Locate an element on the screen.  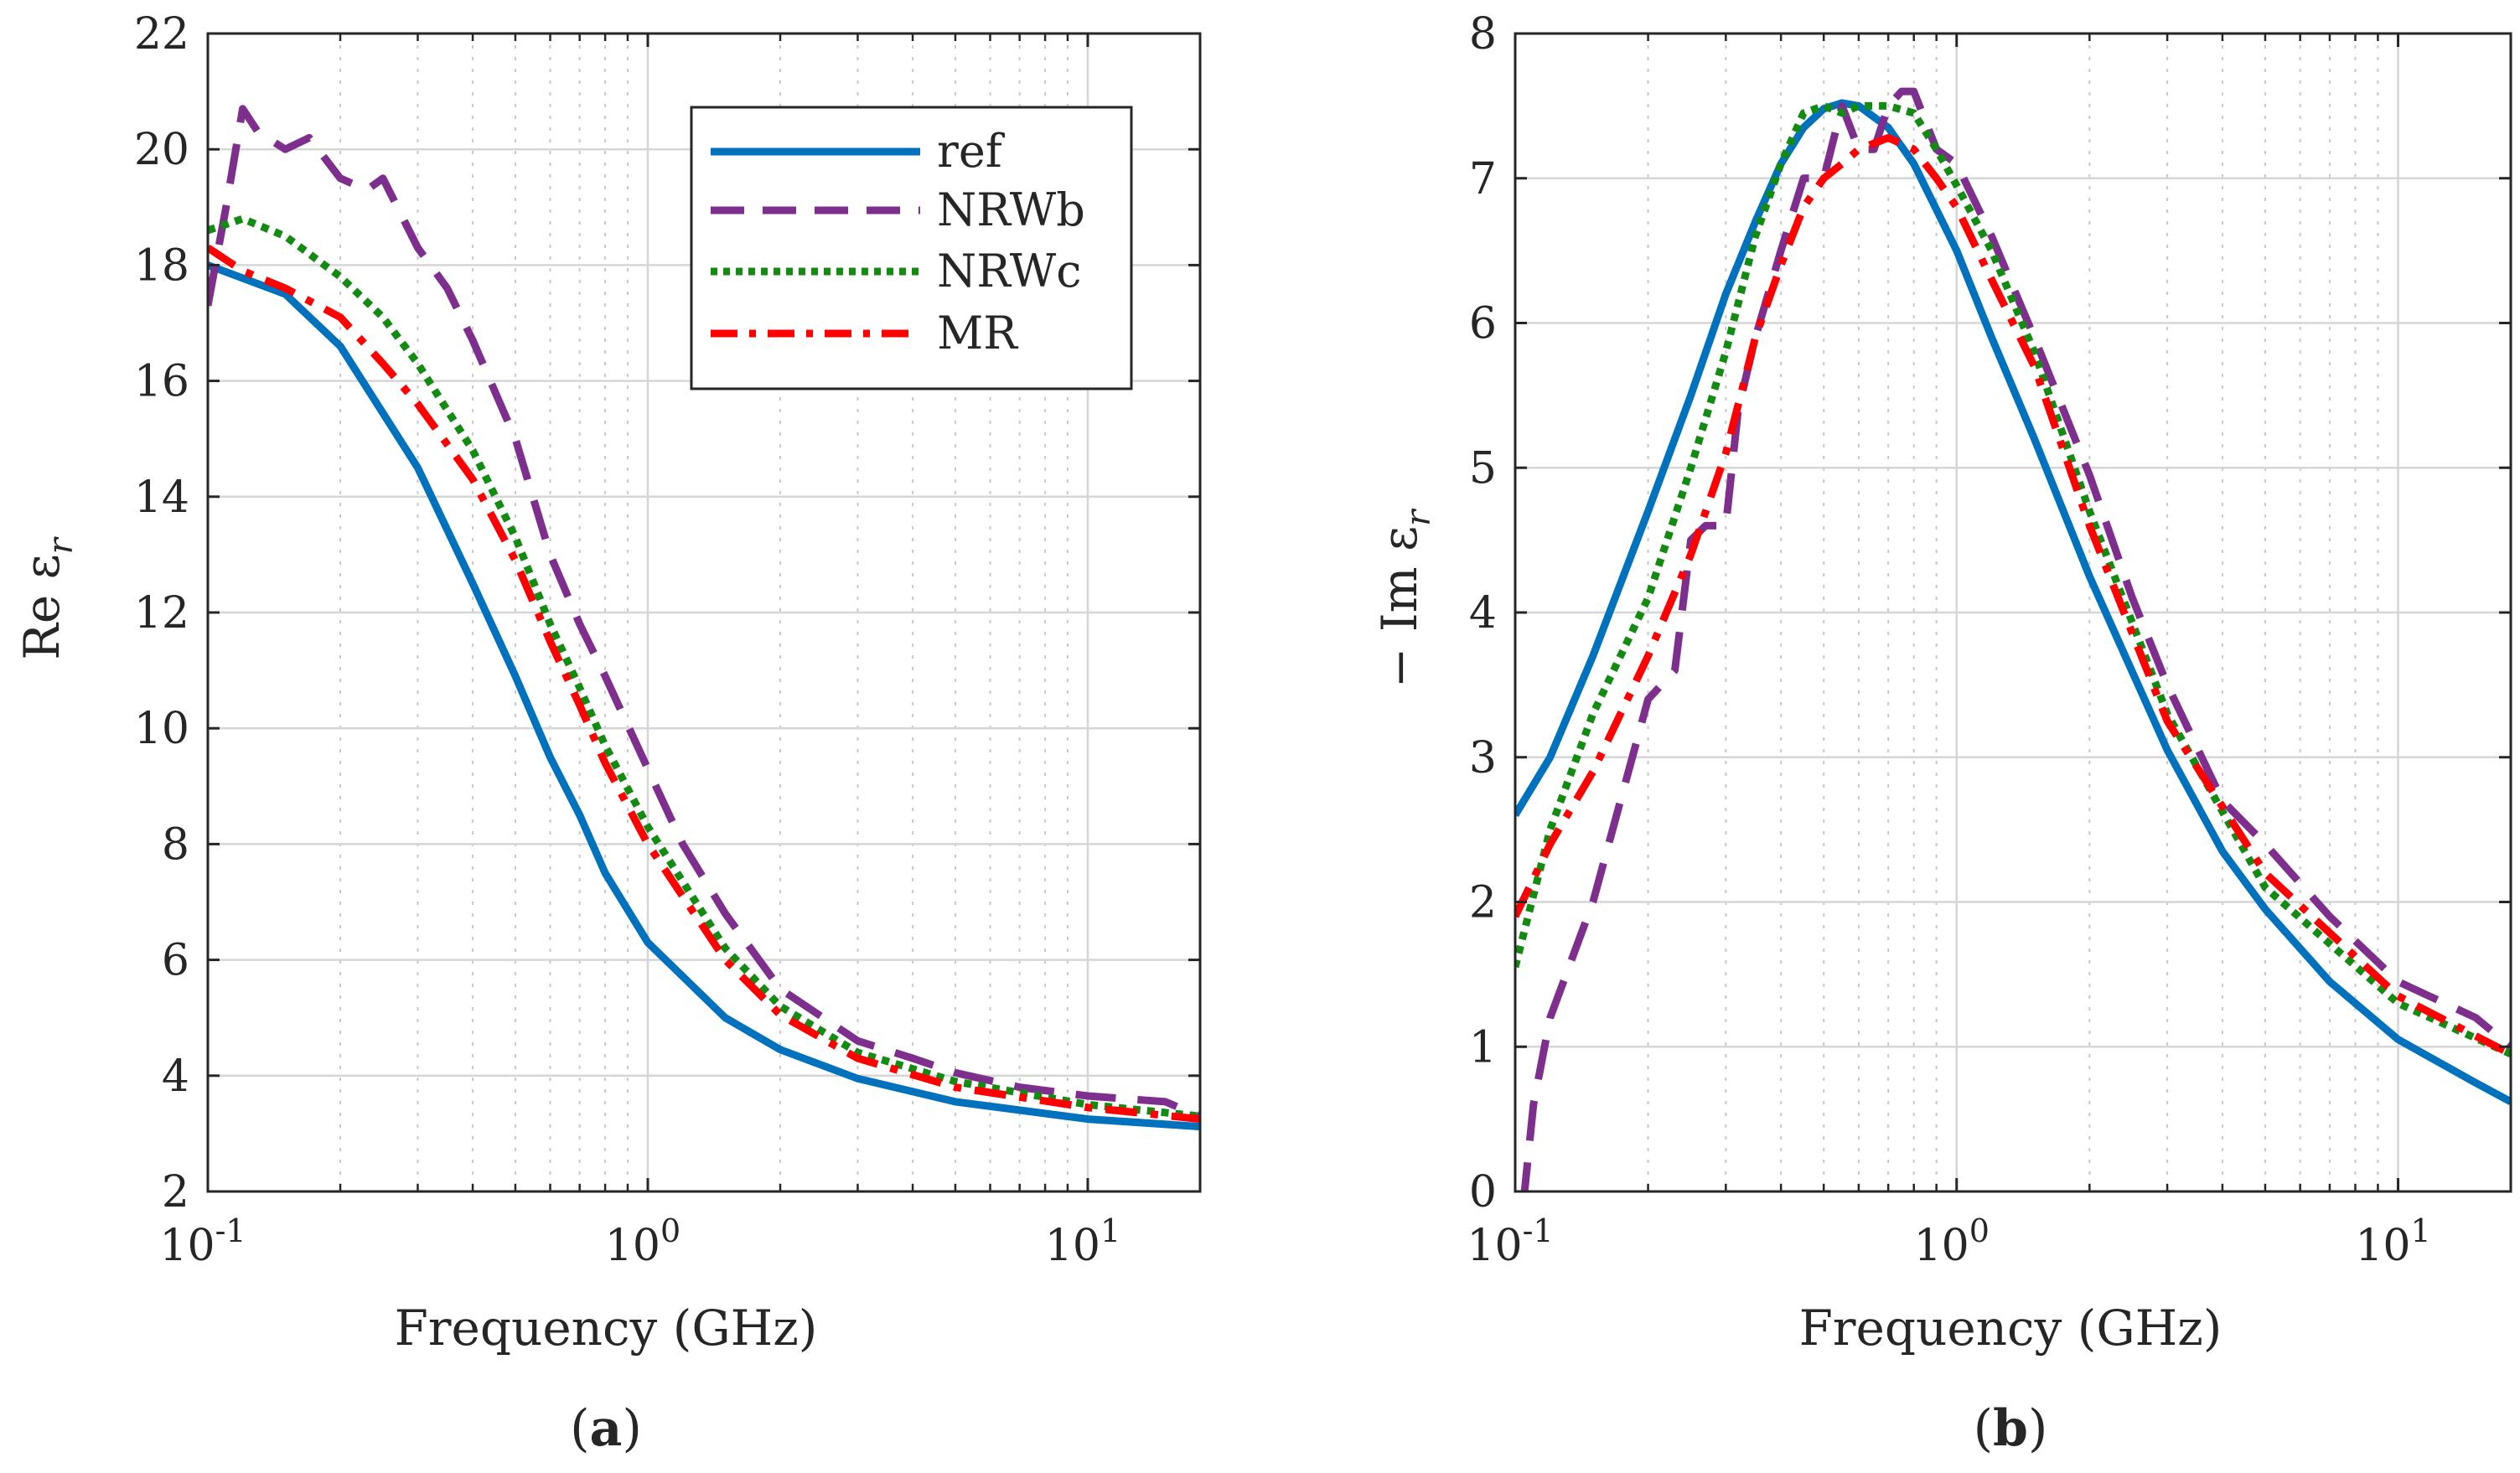
y-axis-title-a-main: Re ε is located at coordinates (41, 607).